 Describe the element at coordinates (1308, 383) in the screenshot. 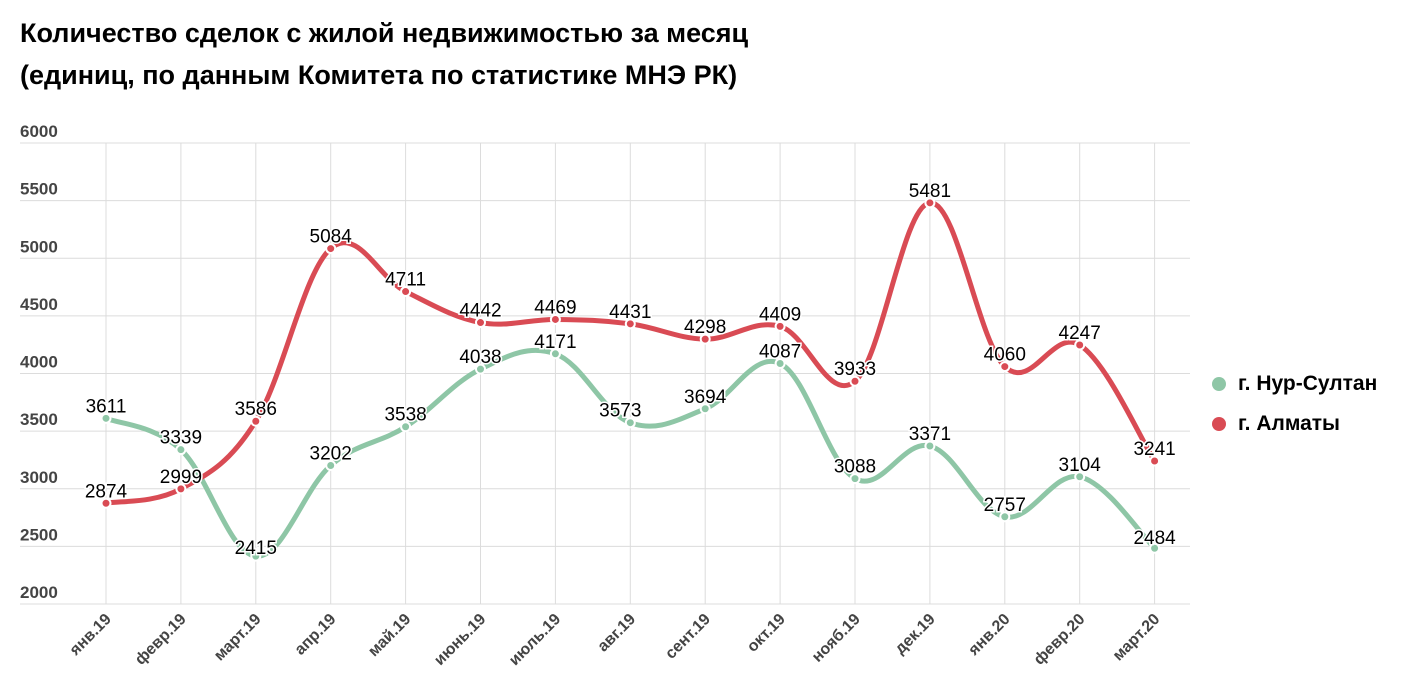

I see `legend-label-nur-sultan: г. Нур-Султан` at that location.